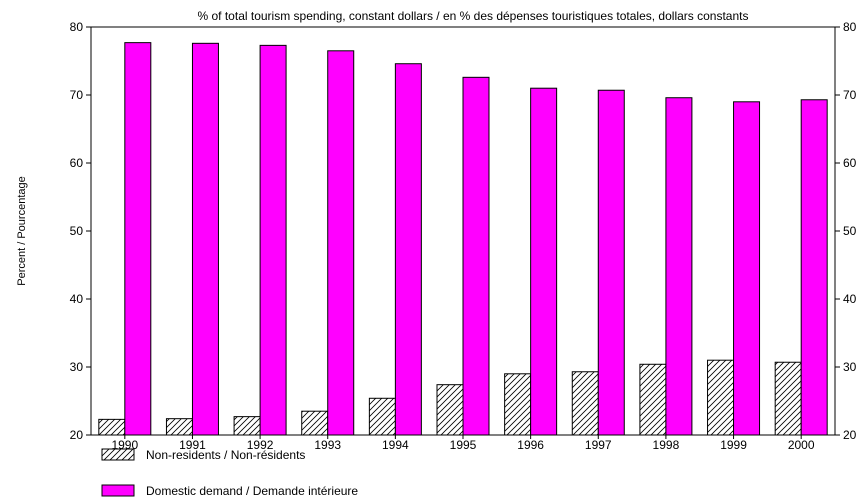  I want to click on y-tick-label-right: 30, so click(850, 367).